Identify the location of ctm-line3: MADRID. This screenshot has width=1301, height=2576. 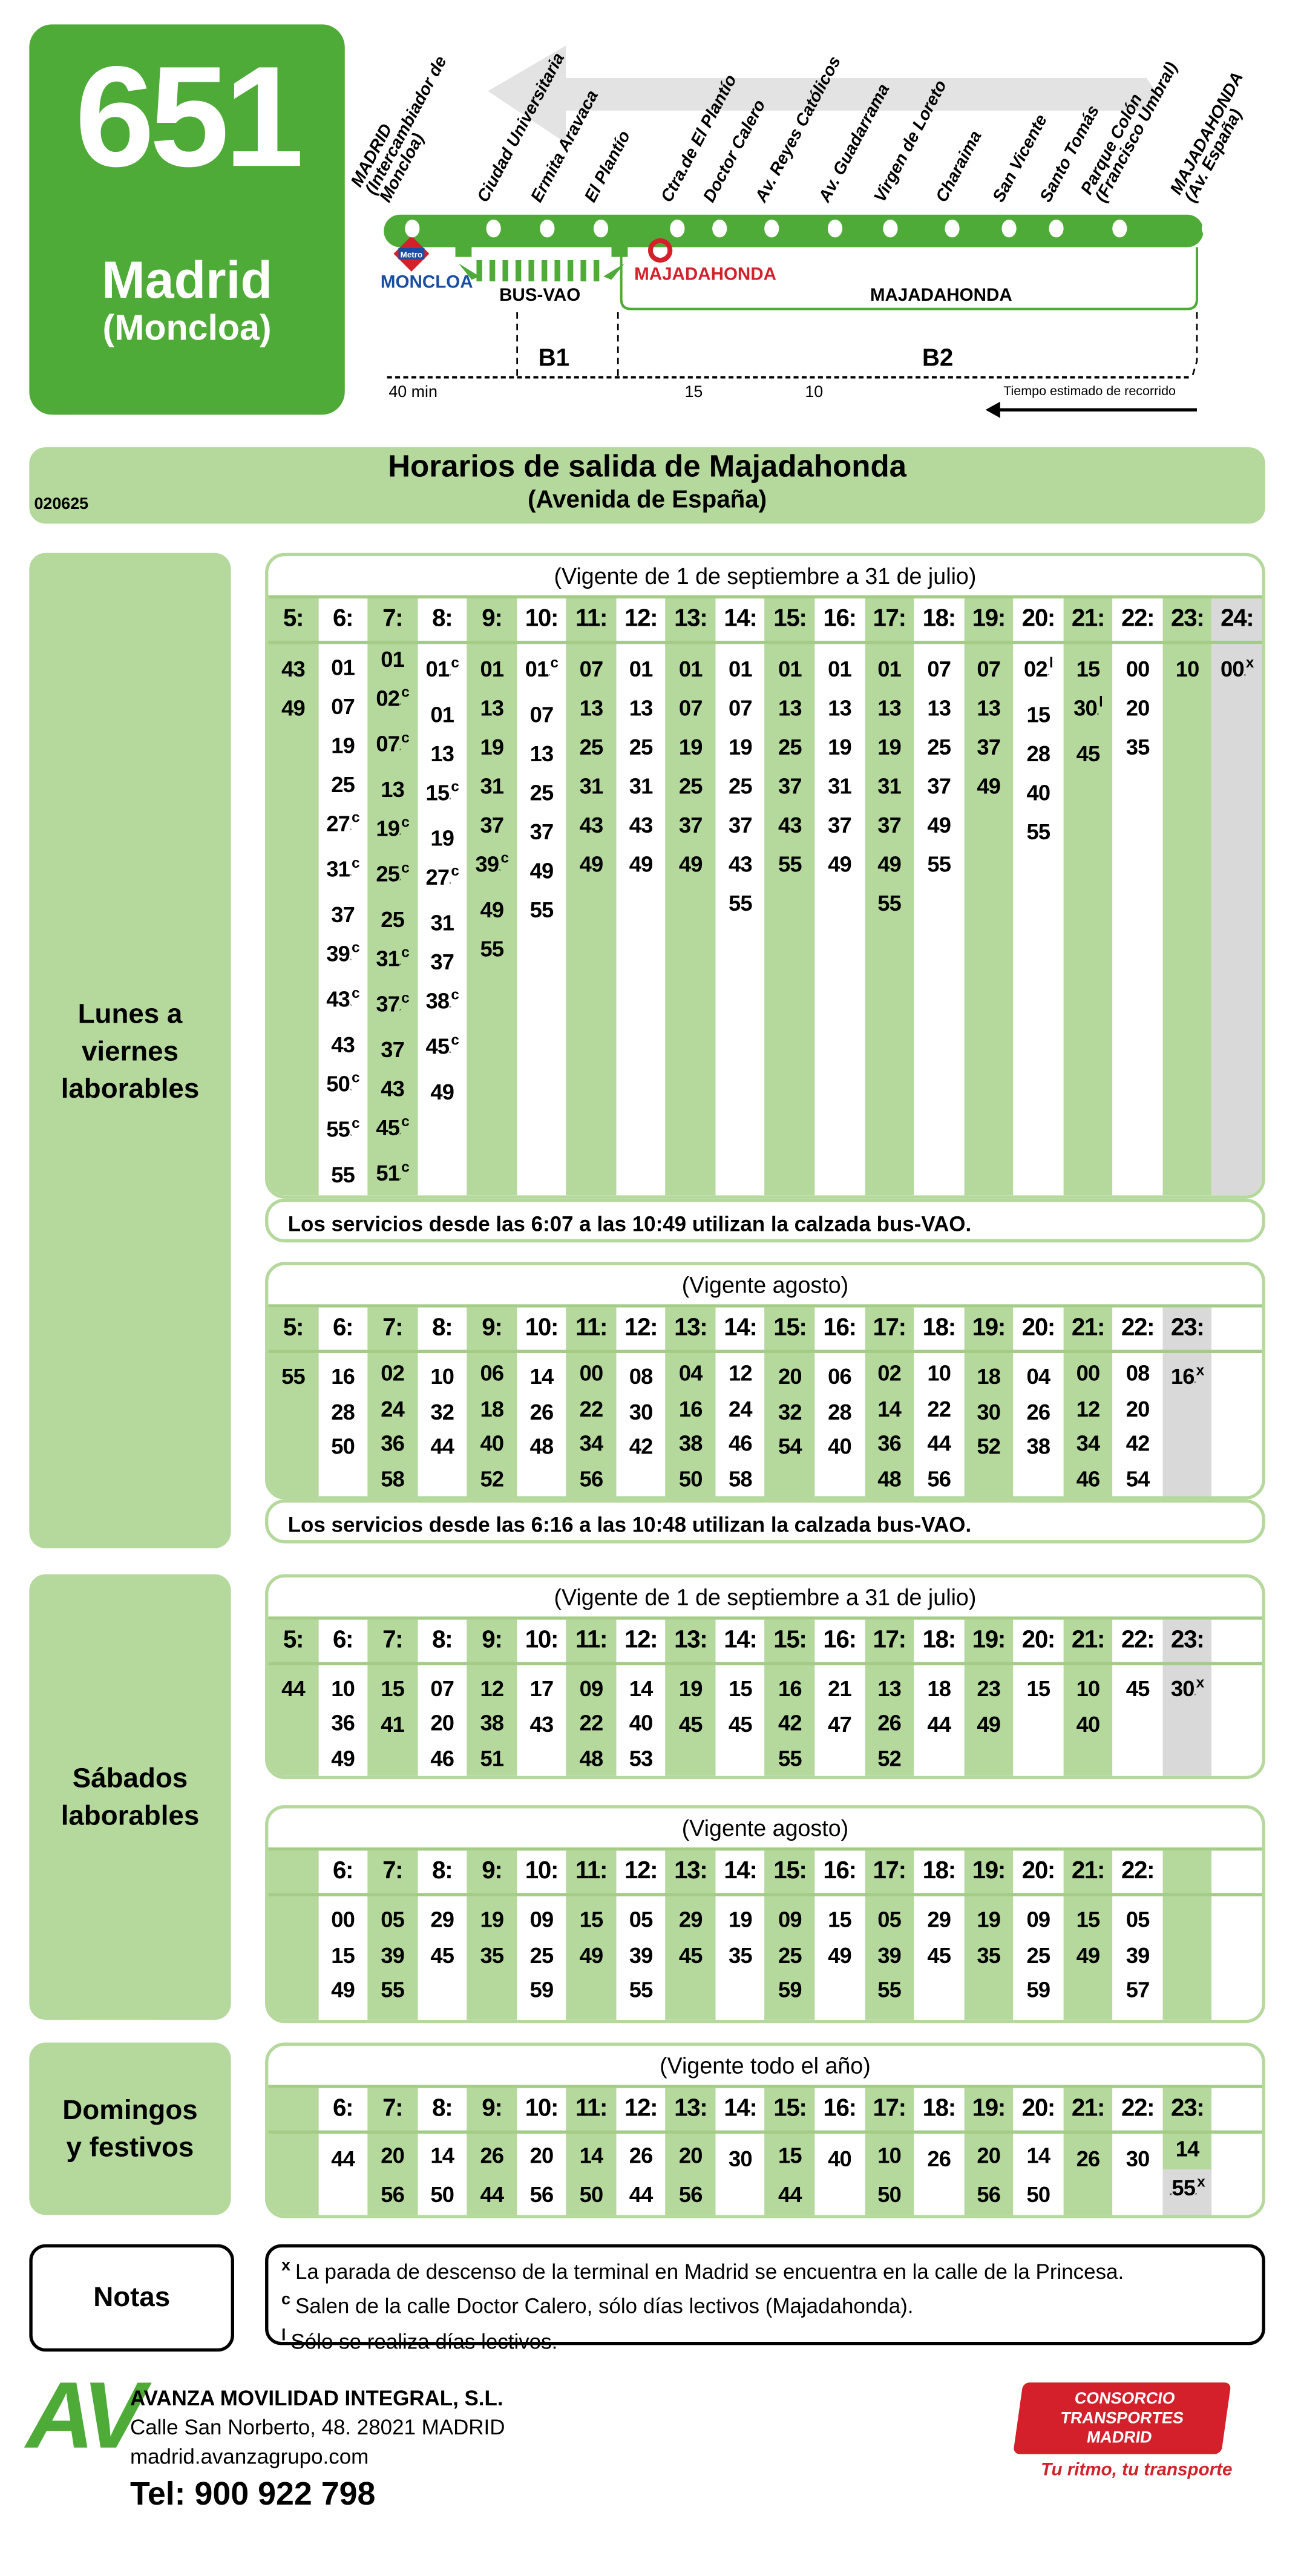
(1119, 2439).